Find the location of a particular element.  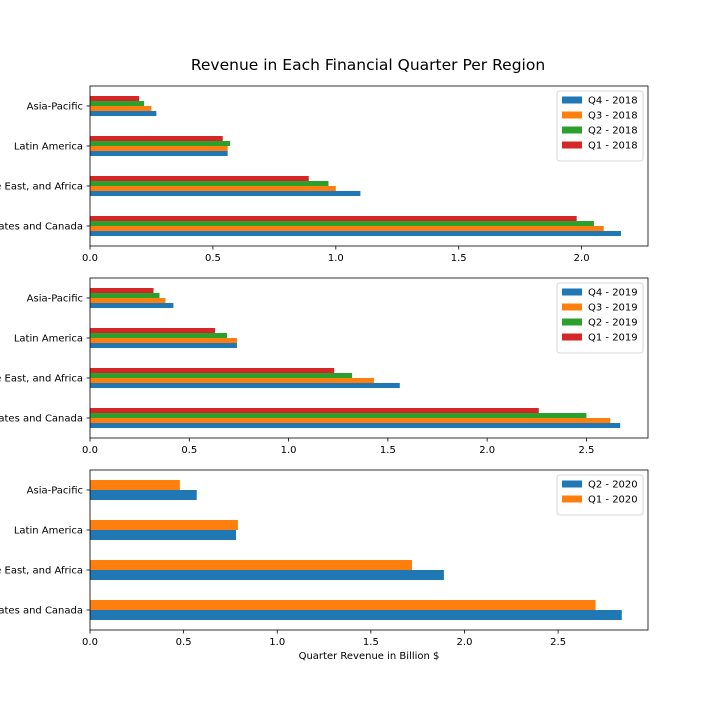

legend-label: Q2 - 2020 is located at coordinates (613, 485).